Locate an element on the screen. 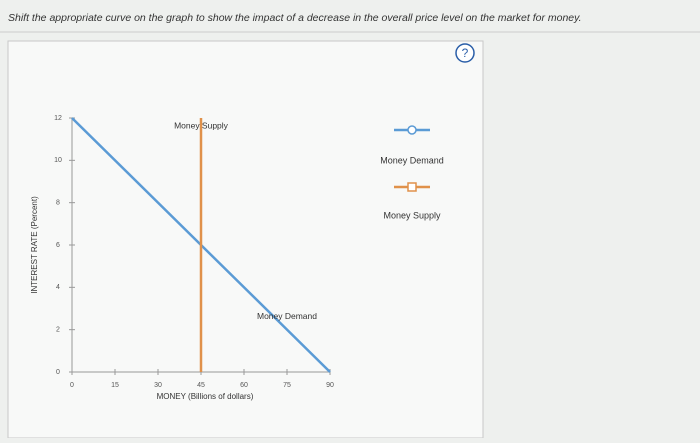 Image resolution: width=700 pixels, height=443 pixels. x-tick-label: 15 is located at coordinates (115, 385).